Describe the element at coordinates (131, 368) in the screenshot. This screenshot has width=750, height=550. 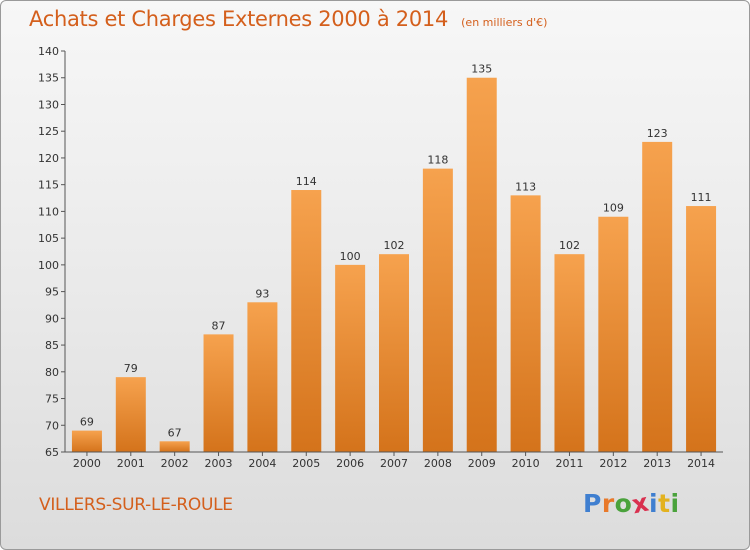
I see `data-label: 79` at that location.